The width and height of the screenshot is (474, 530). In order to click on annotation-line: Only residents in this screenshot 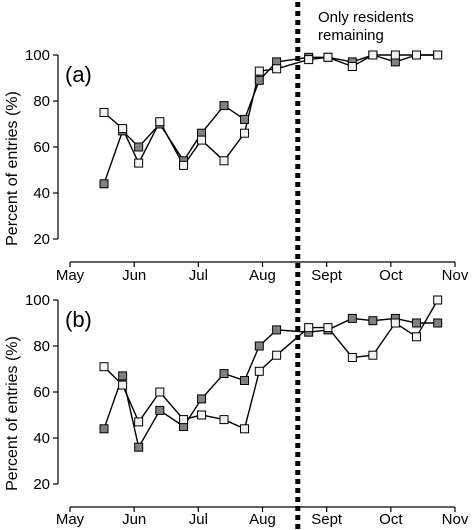, I will do `click(366, 17)`.